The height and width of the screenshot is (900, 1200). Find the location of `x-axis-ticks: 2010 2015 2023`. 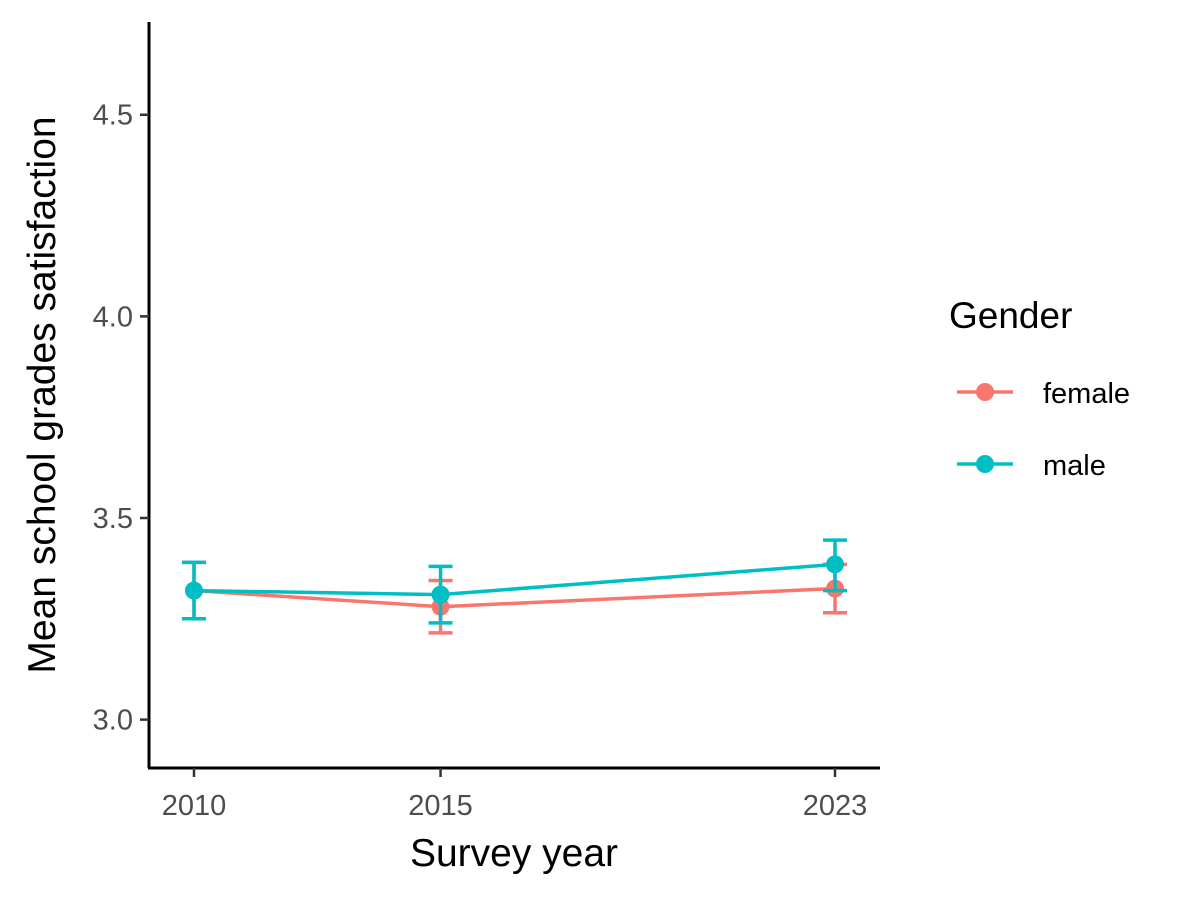

x-axis-ticks: 2010 2015 2023 is located at coordinates (515, 795).